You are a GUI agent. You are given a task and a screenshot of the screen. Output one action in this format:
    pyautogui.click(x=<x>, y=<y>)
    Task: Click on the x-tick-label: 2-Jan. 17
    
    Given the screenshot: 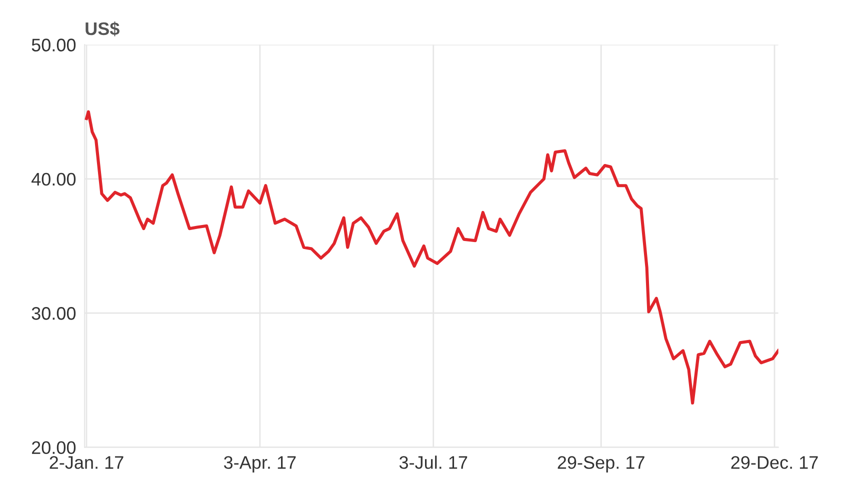 What is the action you would take?
    pyautogui.click(x=87, y=462)
    